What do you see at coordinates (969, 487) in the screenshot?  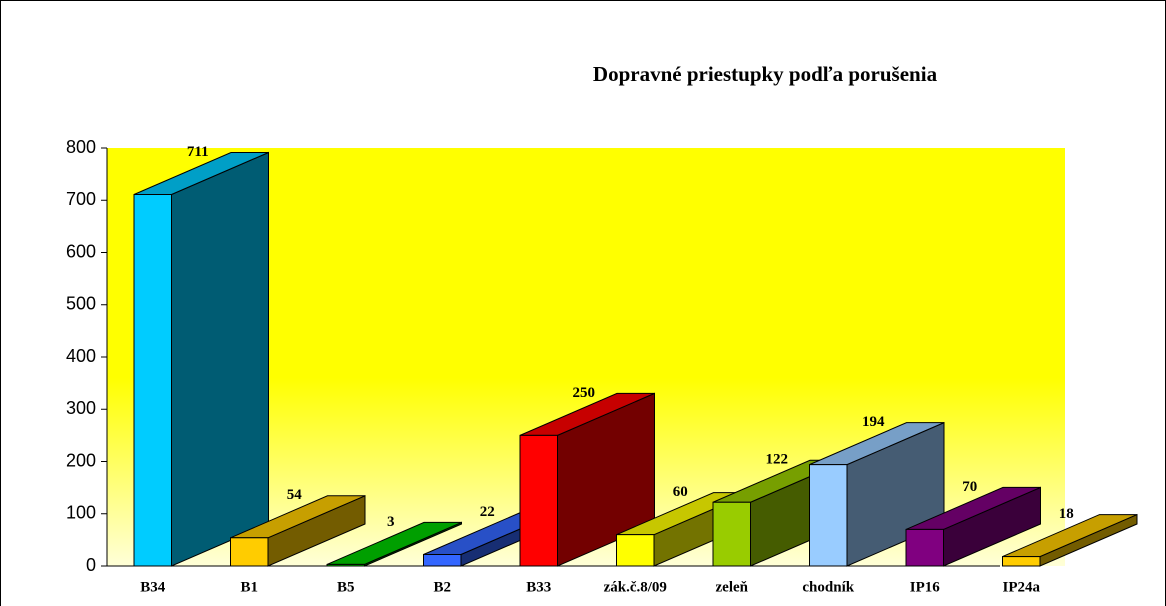 I see `data-label: 70` at bounding box center [969, 487].